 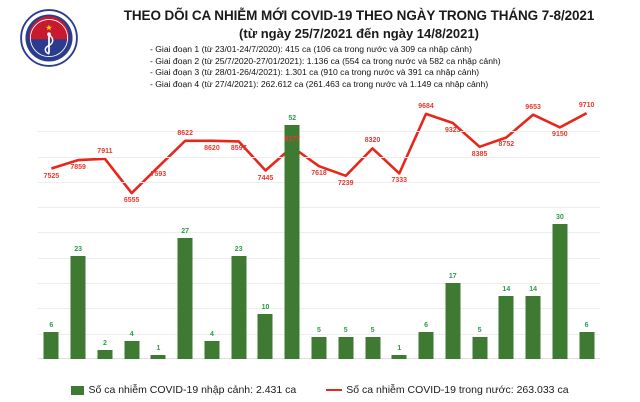 I want to click on bar-value-label: 27, so click(x=185, y=231).